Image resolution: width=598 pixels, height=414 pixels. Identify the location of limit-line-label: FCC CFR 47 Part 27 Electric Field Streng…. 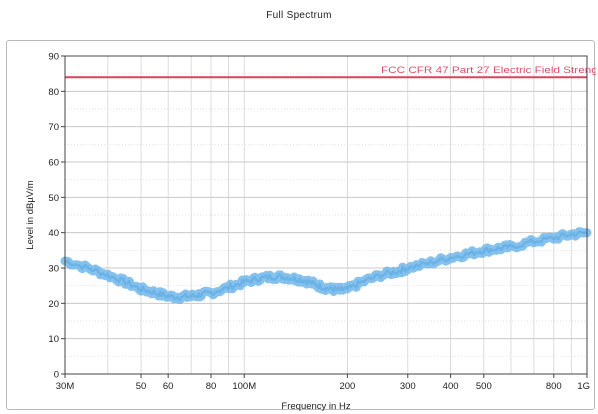
(488, 70).